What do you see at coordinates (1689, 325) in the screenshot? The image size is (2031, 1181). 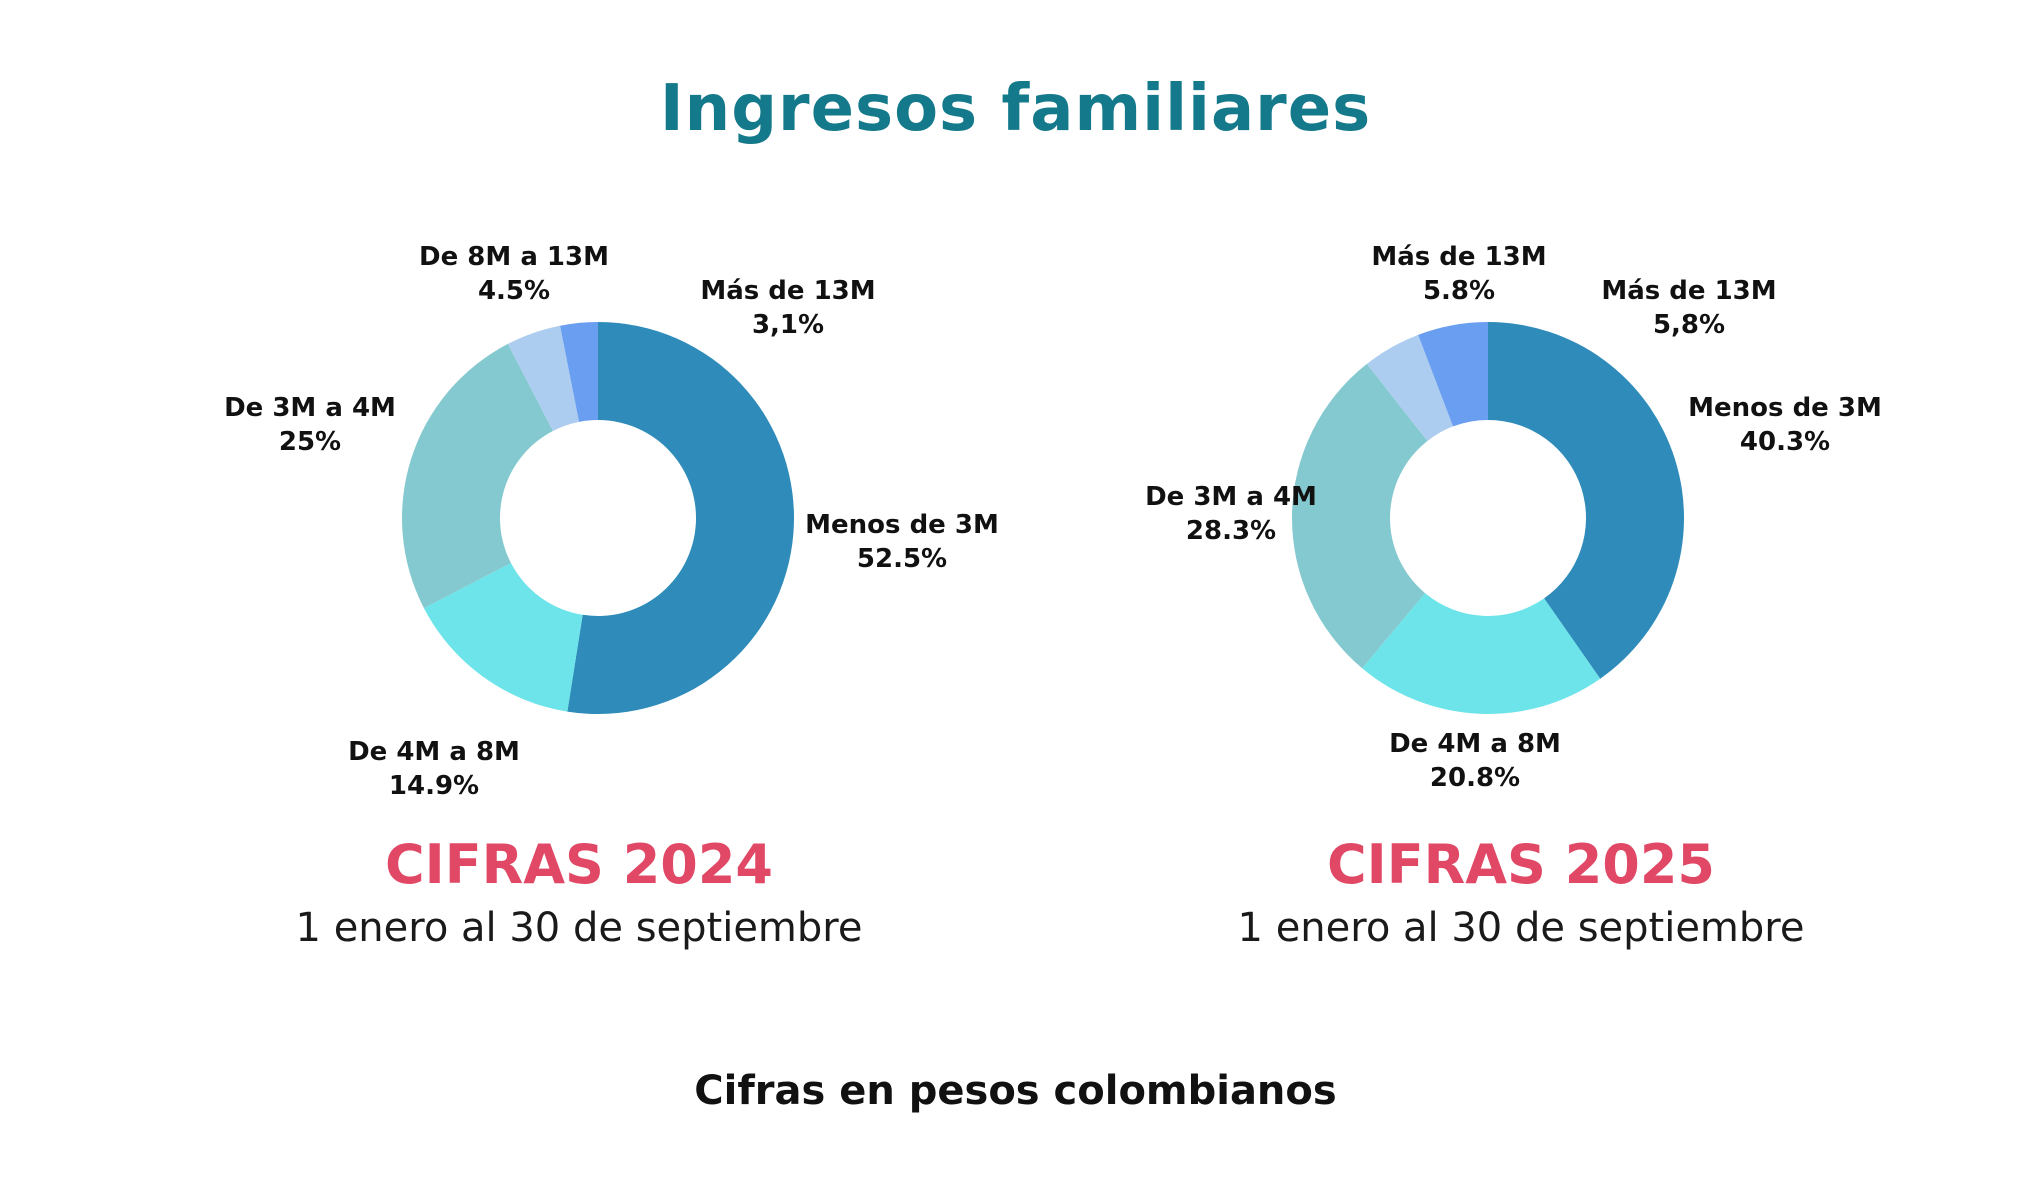 I see `slice-label-value: 5,8%` at bounding box center [1689, 325].